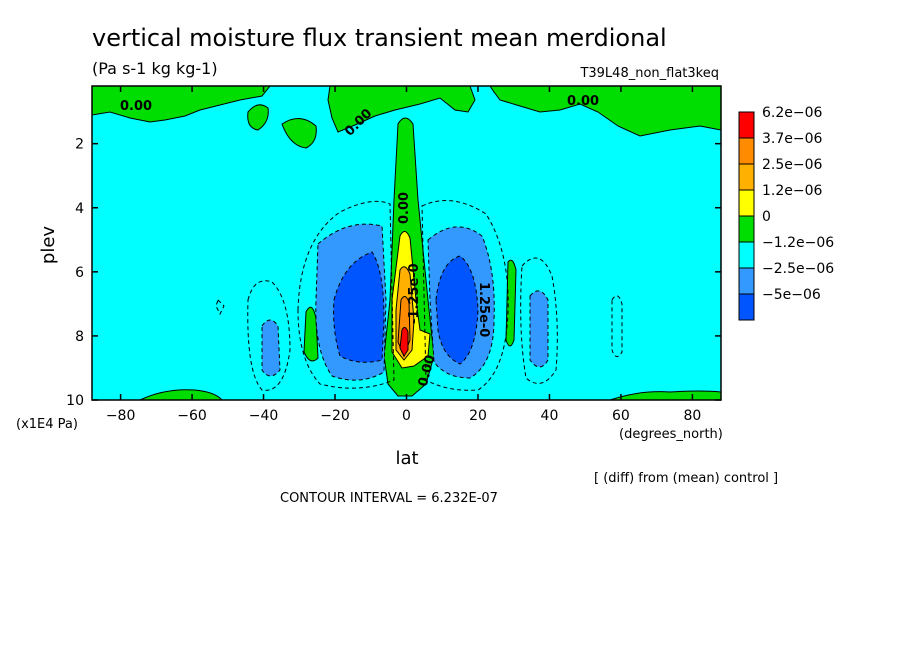 The width and height of the screenshot is (904, 658). I want to click on colorbar-label-4: 0, so click(766, 217).